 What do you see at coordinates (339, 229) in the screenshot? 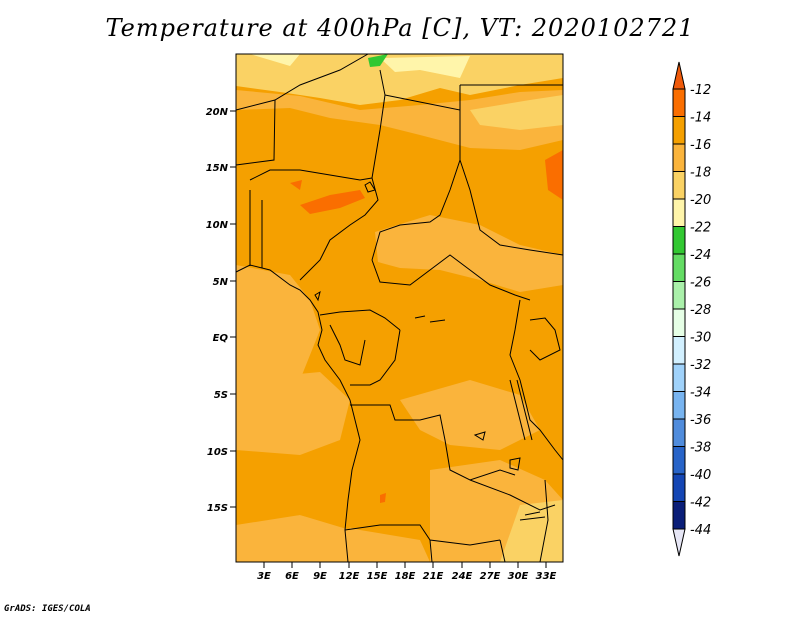
I see `nigeria-east` at bounding box center [339, 229].